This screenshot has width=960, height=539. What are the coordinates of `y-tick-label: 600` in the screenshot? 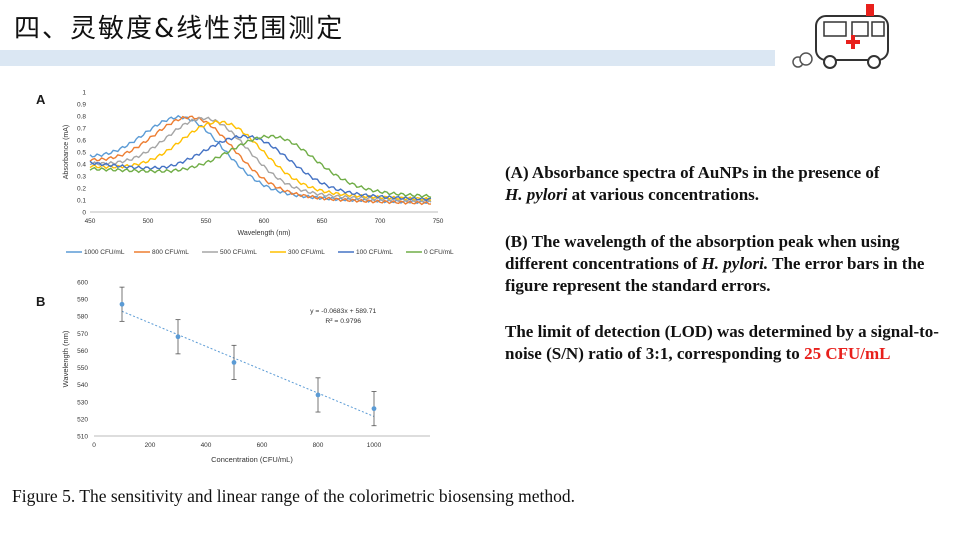 It's located at (82, 283).